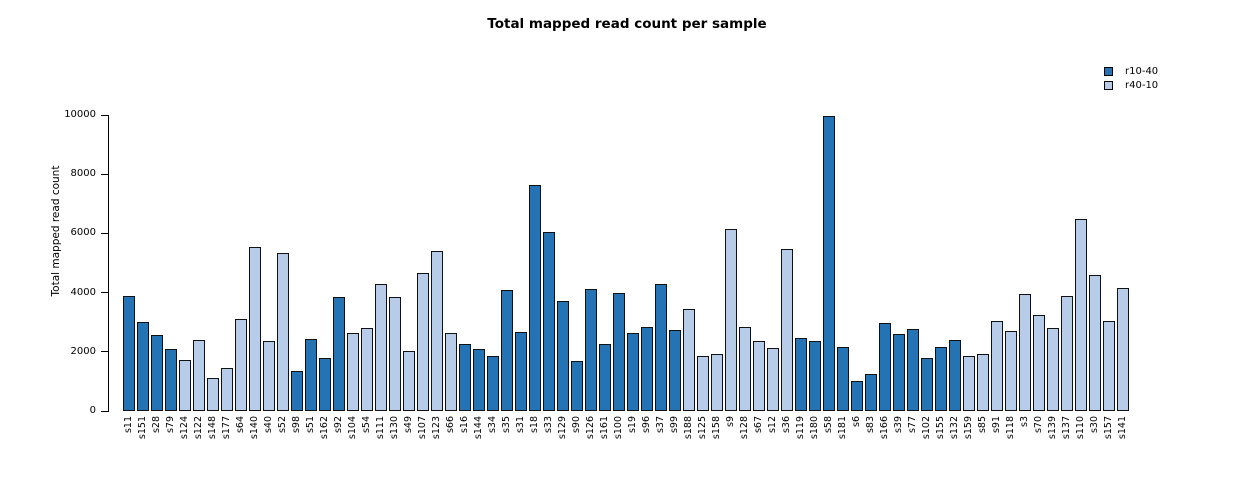 The image size is (1238, 500). What do you see at coordinates (108, 263) in the screenshot?
I see `y-axis-line` at bounding box center [108, 263].